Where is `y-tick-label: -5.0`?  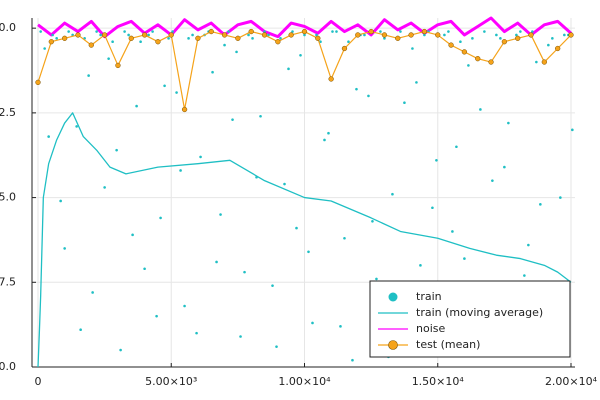
y-tick-label: -5.0 is located at coordinates (8, 197).